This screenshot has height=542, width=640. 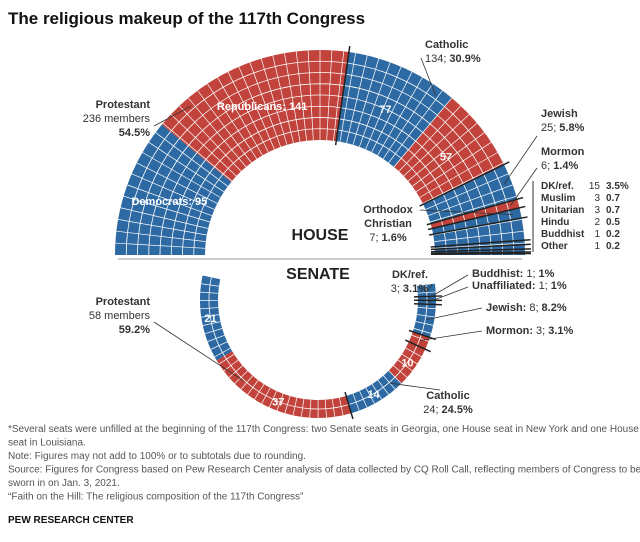 What do you see at coordinates (278, 402) in the screenshot?
I see `segment-label: 37` at bounding box center [278, 402].